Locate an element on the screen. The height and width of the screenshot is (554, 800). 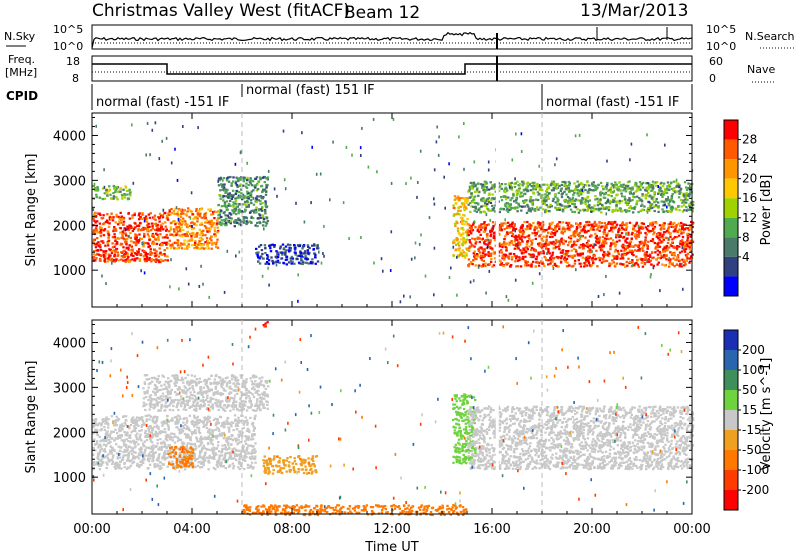
freq-right-tick-top: 60 is located at coordinates (716, 61).